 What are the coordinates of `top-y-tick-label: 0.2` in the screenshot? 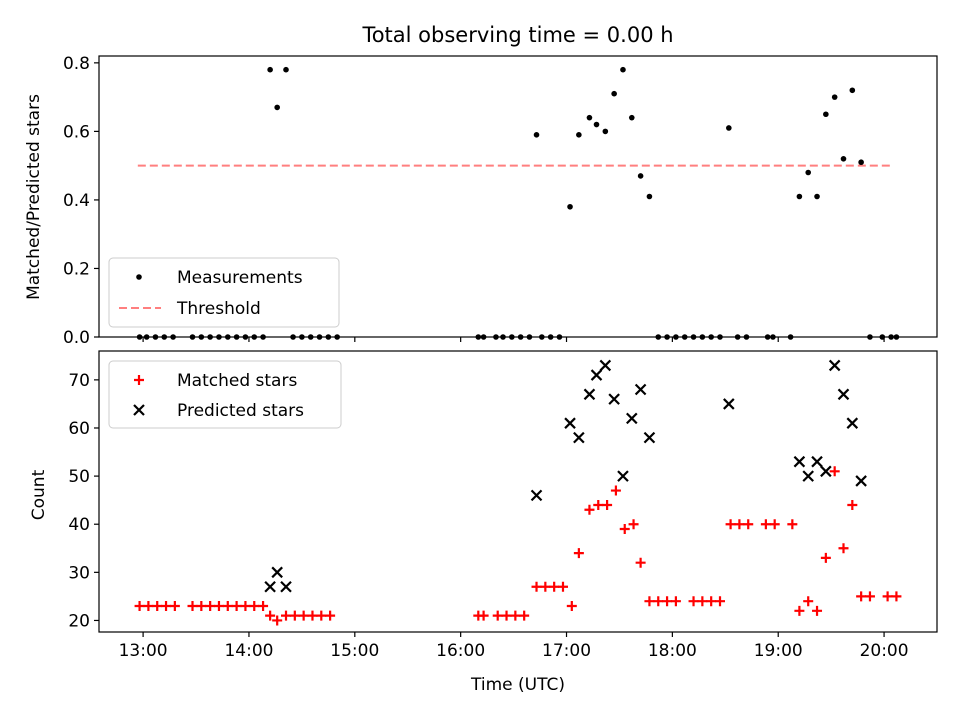 It's located at (76, 269).